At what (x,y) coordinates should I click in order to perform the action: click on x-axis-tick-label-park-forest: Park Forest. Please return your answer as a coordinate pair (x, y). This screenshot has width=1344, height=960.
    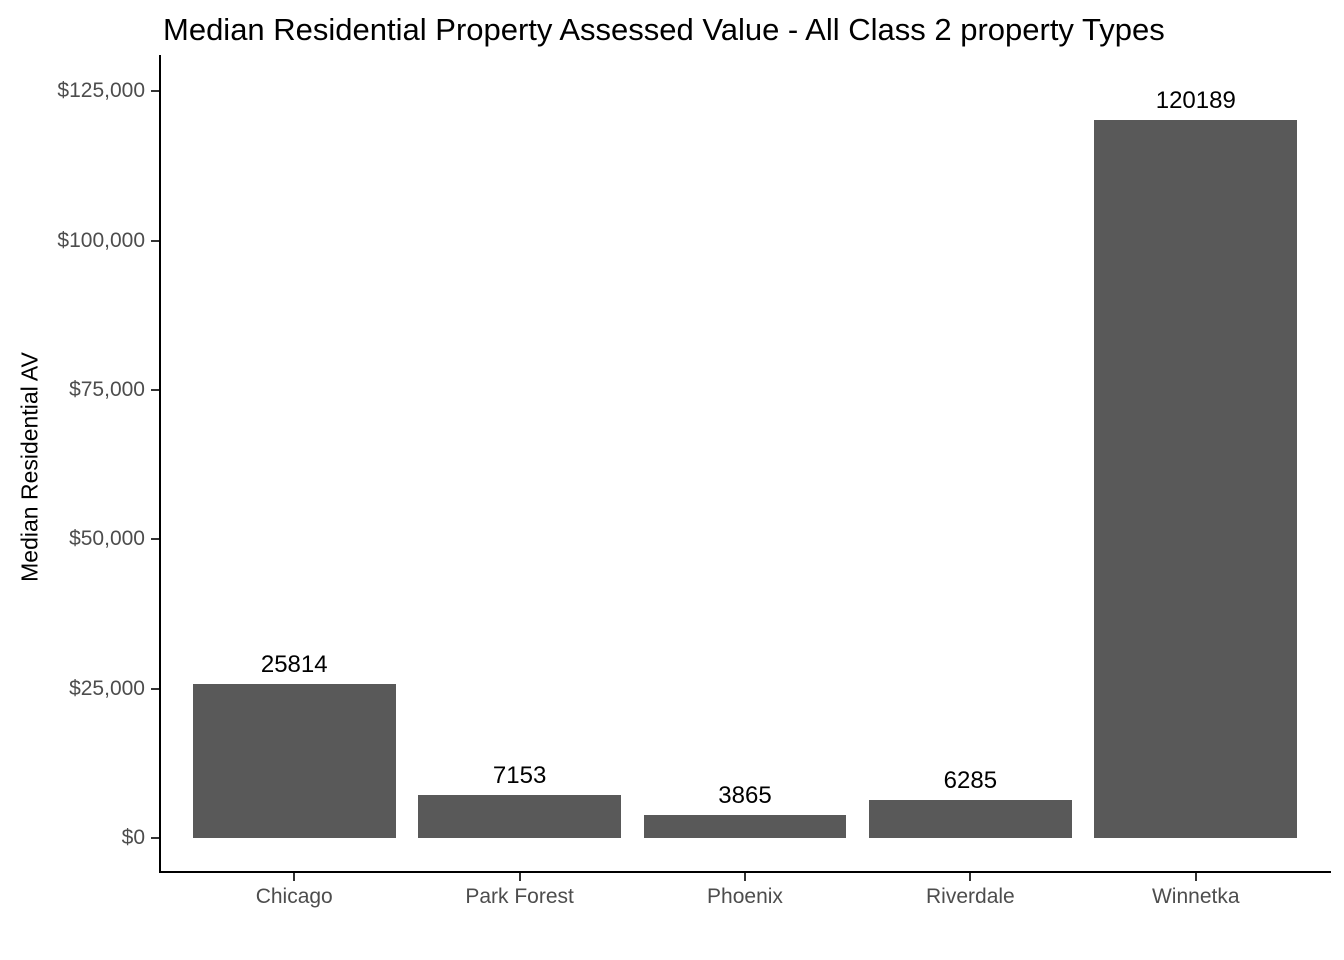
    Looking at the image, I should click on (519, 896).